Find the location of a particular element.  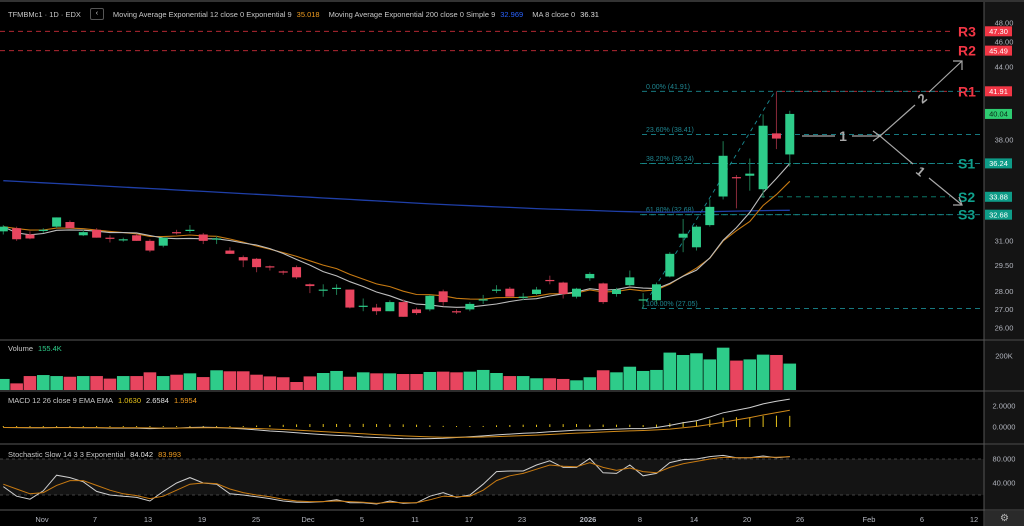

time-tick: 26 is located at coordinates (800, 519).